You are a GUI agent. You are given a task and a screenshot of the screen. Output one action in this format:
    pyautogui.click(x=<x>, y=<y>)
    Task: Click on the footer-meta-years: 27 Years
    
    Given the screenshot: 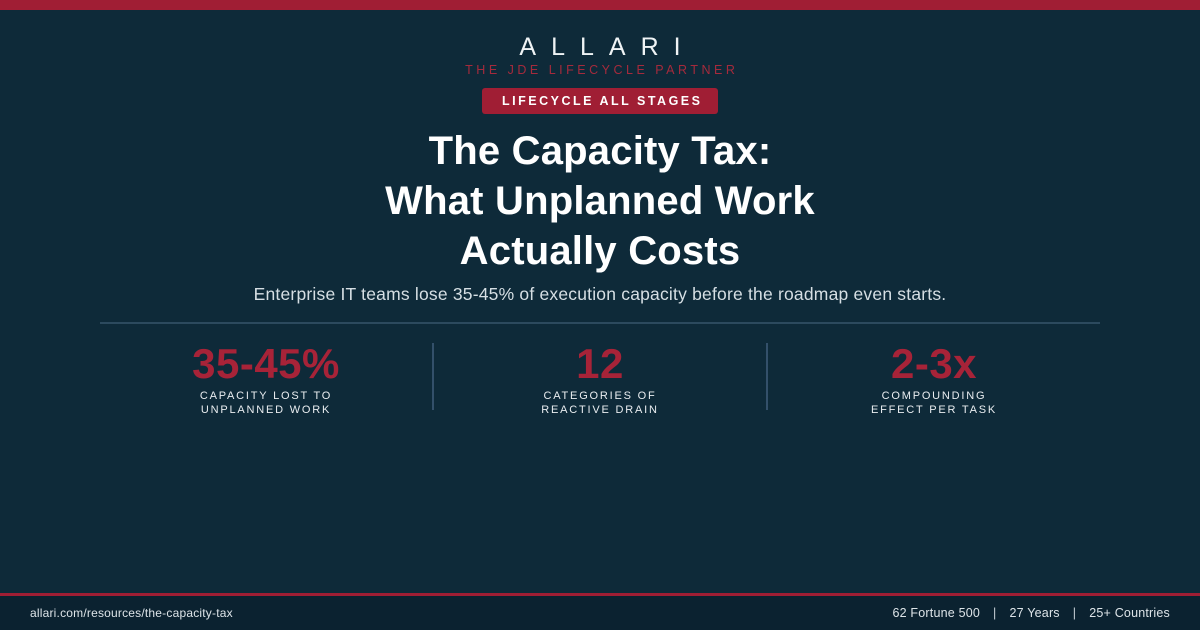 What is the action you would take?
    pyautogui.click(x=1034, y=613)
    